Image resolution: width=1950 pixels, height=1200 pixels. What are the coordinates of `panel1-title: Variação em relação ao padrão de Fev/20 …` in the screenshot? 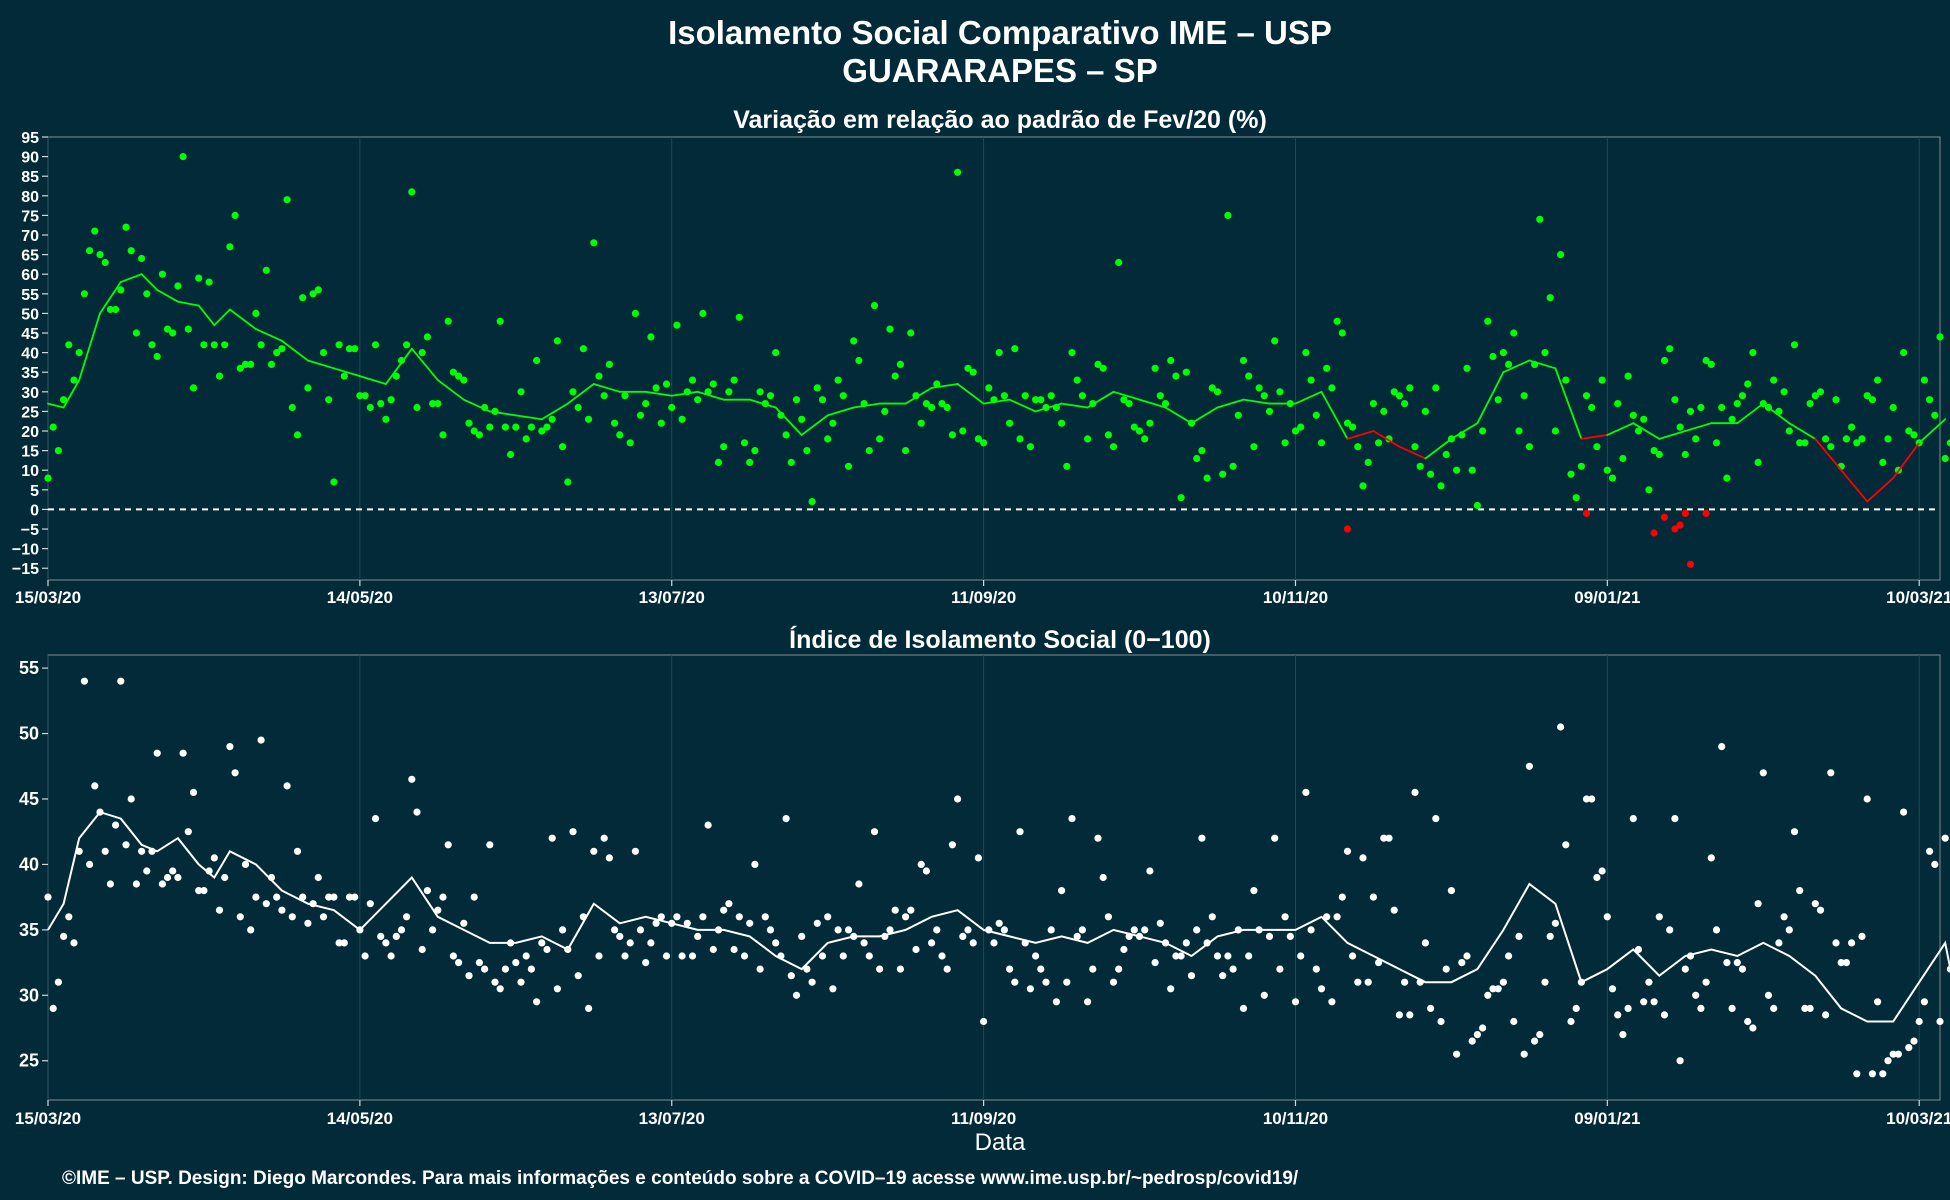 It's located at (1000, 120).